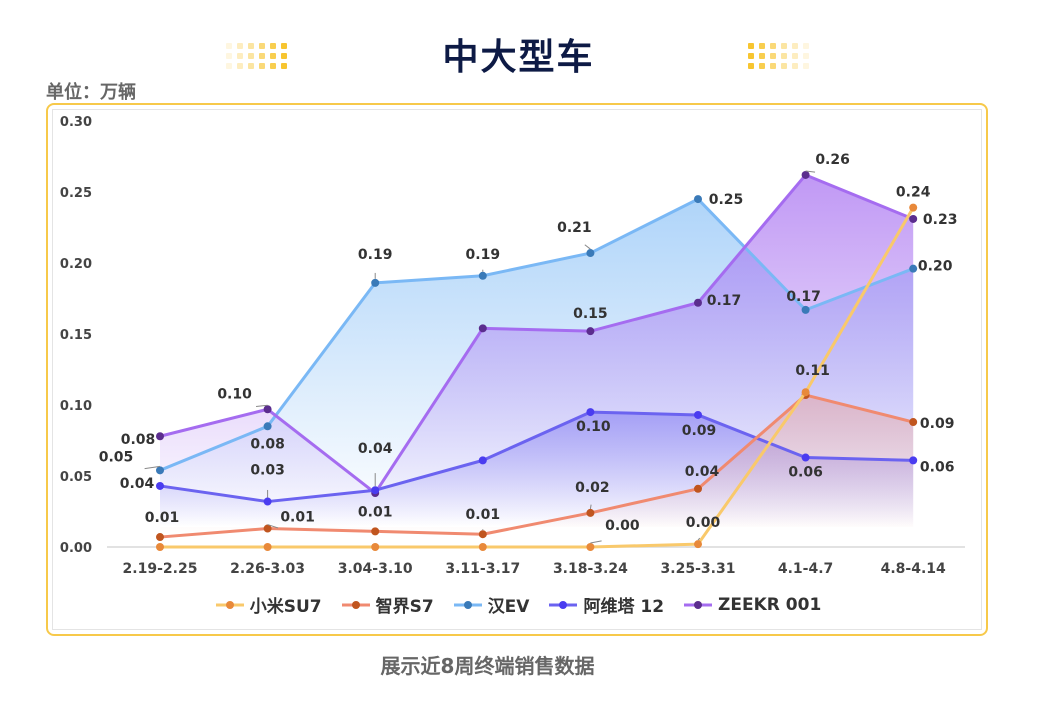 Image resolution: width=1037 pixels, height=715 pixels. I want to click on y-tick-label: 0.10, so click(76, 406).